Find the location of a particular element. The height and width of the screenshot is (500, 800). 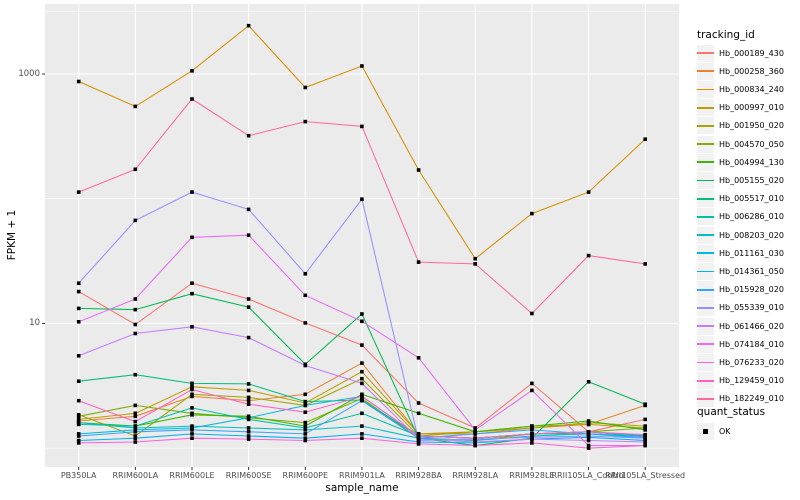

legend-item-label: Hb_000997_010 is located at coordinates (751, 108).